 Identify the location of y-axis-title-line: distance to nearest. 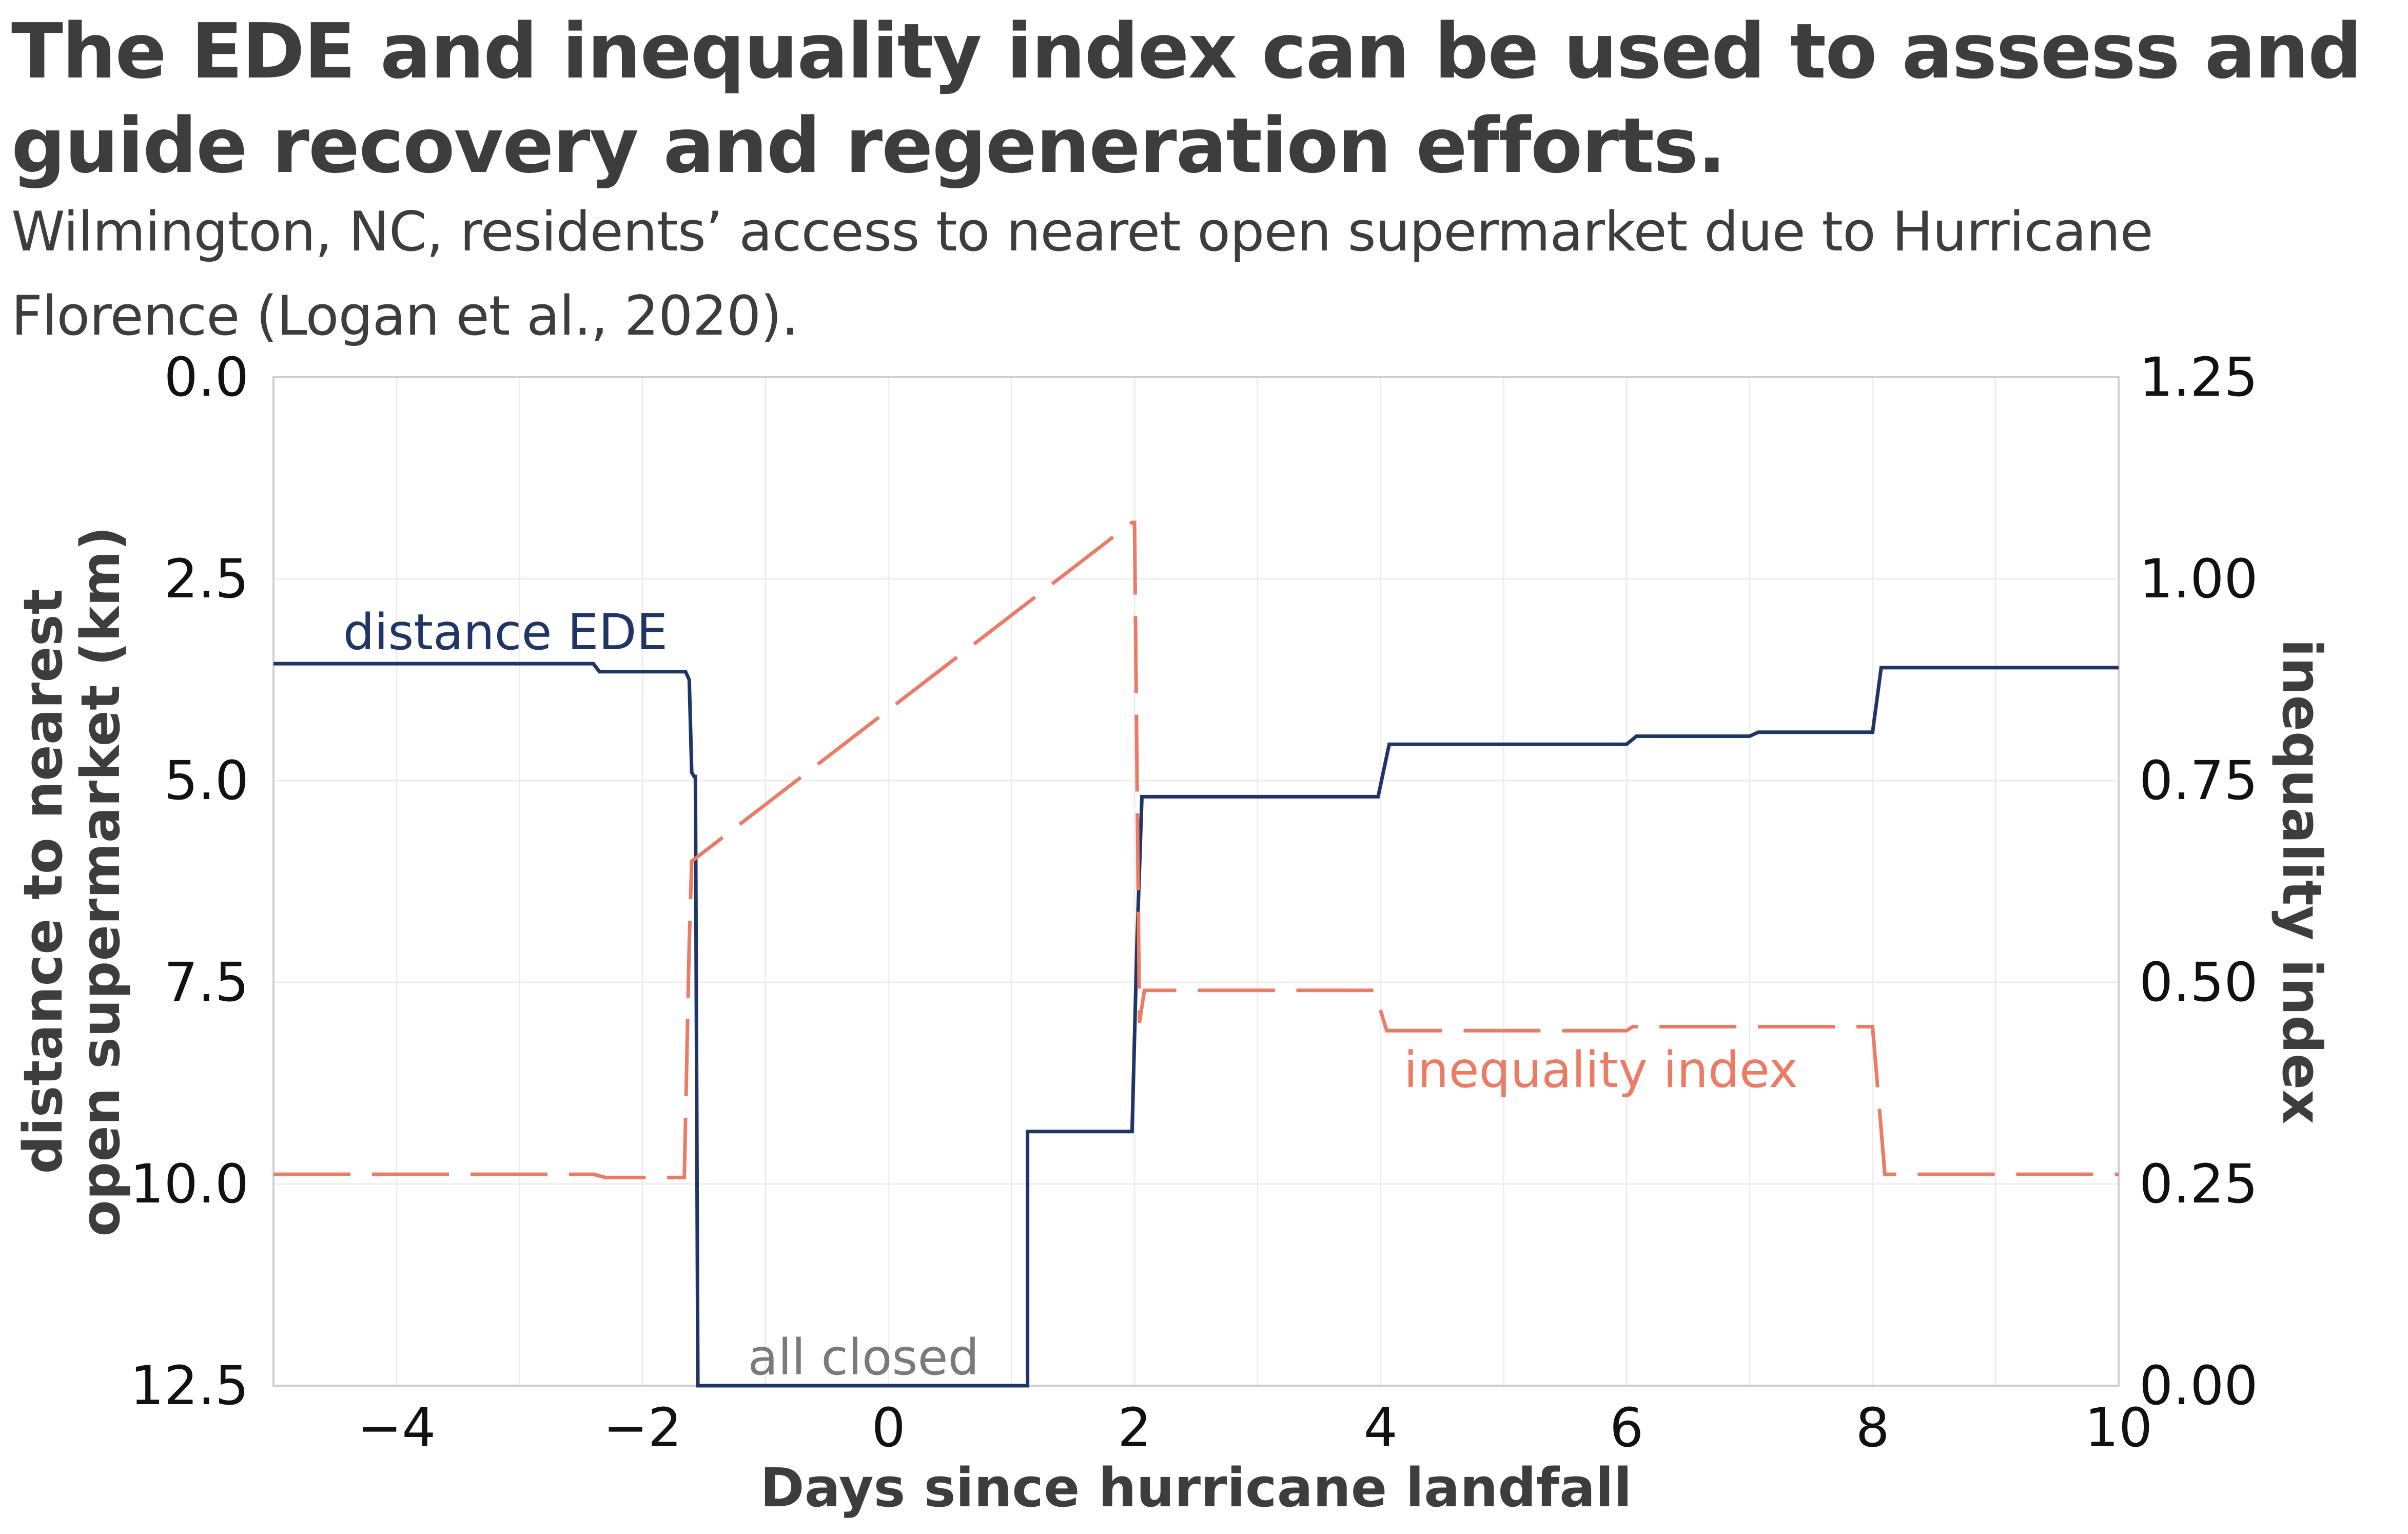
(43, 881).